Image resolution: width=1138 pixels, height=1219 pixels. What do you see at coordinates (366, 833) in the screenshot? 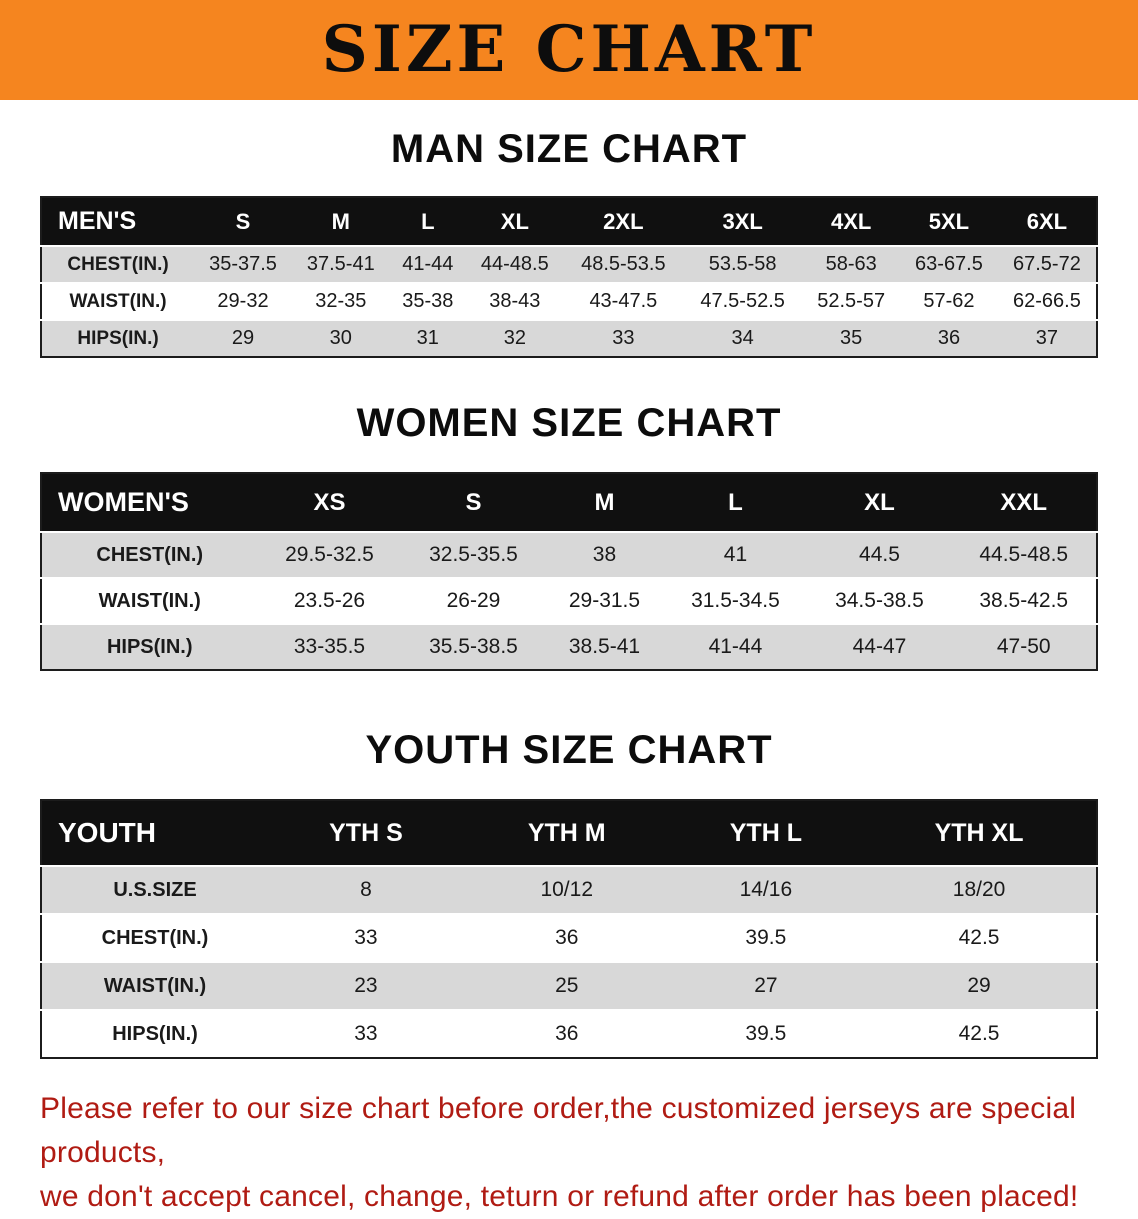
I see `size-header-cell: YTH S` at bounding box center [366, 833].